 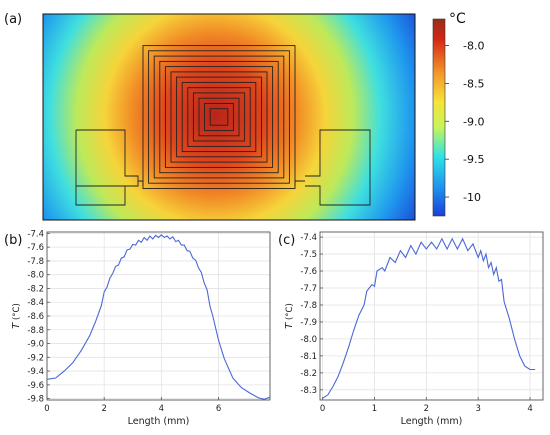 What do you see at coordinates (35, 345) in the screenshot?
I see `y-tick-label: -9.0` at bounding box center [35, 345].